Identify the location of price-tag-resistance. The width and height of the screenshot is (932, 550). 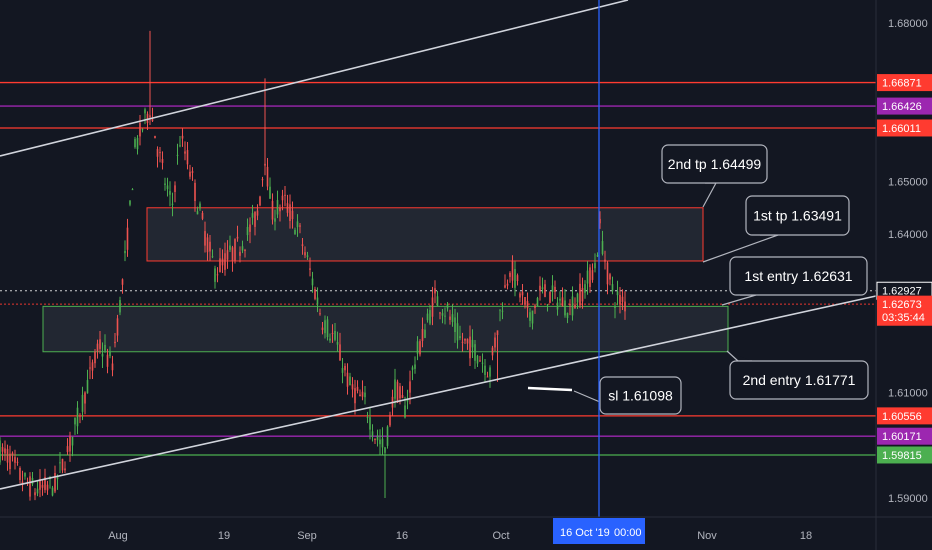
(904, 83).